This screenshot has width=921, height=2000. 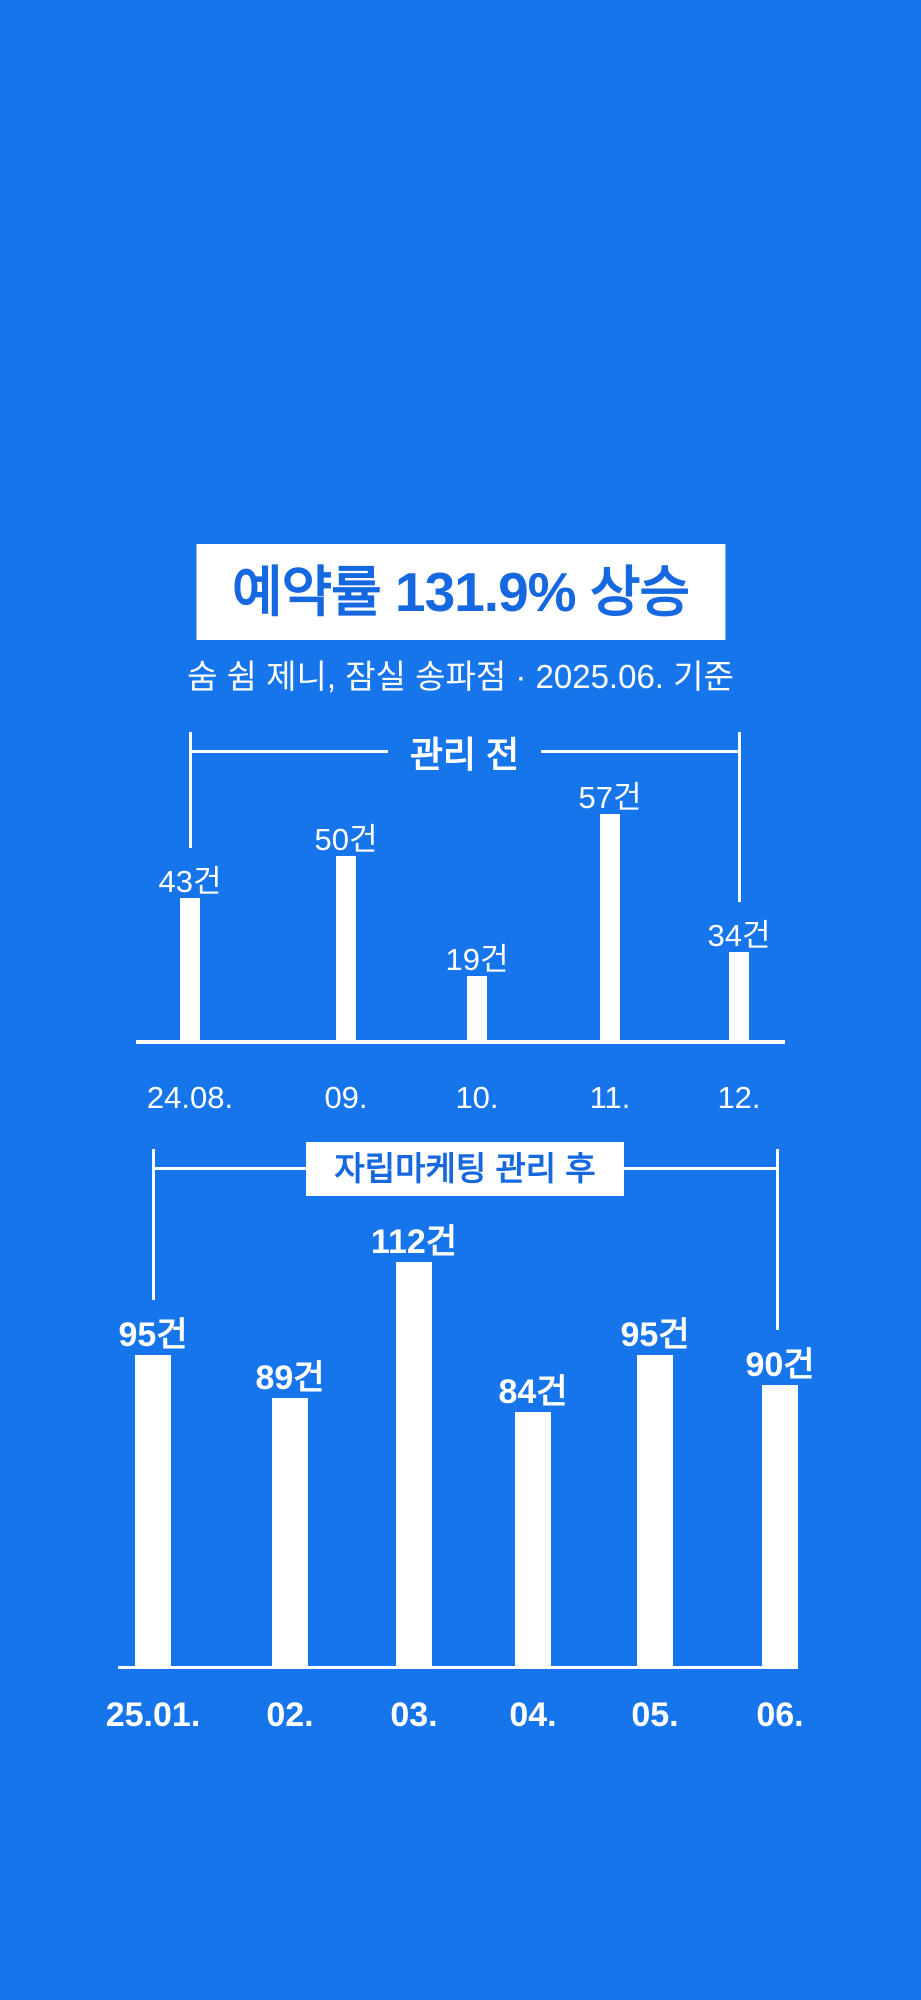 I want to click on category-label: 05., so click(x=655, y=1715).